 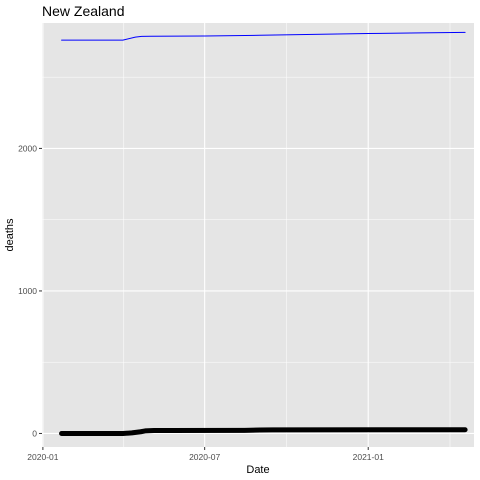 I want to click on x-tick-label: 2020-07, so click(x=204, y=457).